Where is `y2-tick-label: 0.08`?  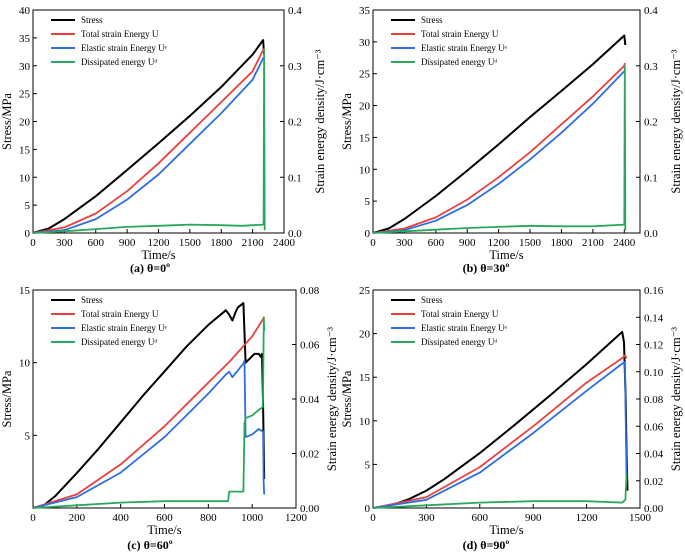 y2-tick-label: 0.08 is located at coordinates (654, 400).